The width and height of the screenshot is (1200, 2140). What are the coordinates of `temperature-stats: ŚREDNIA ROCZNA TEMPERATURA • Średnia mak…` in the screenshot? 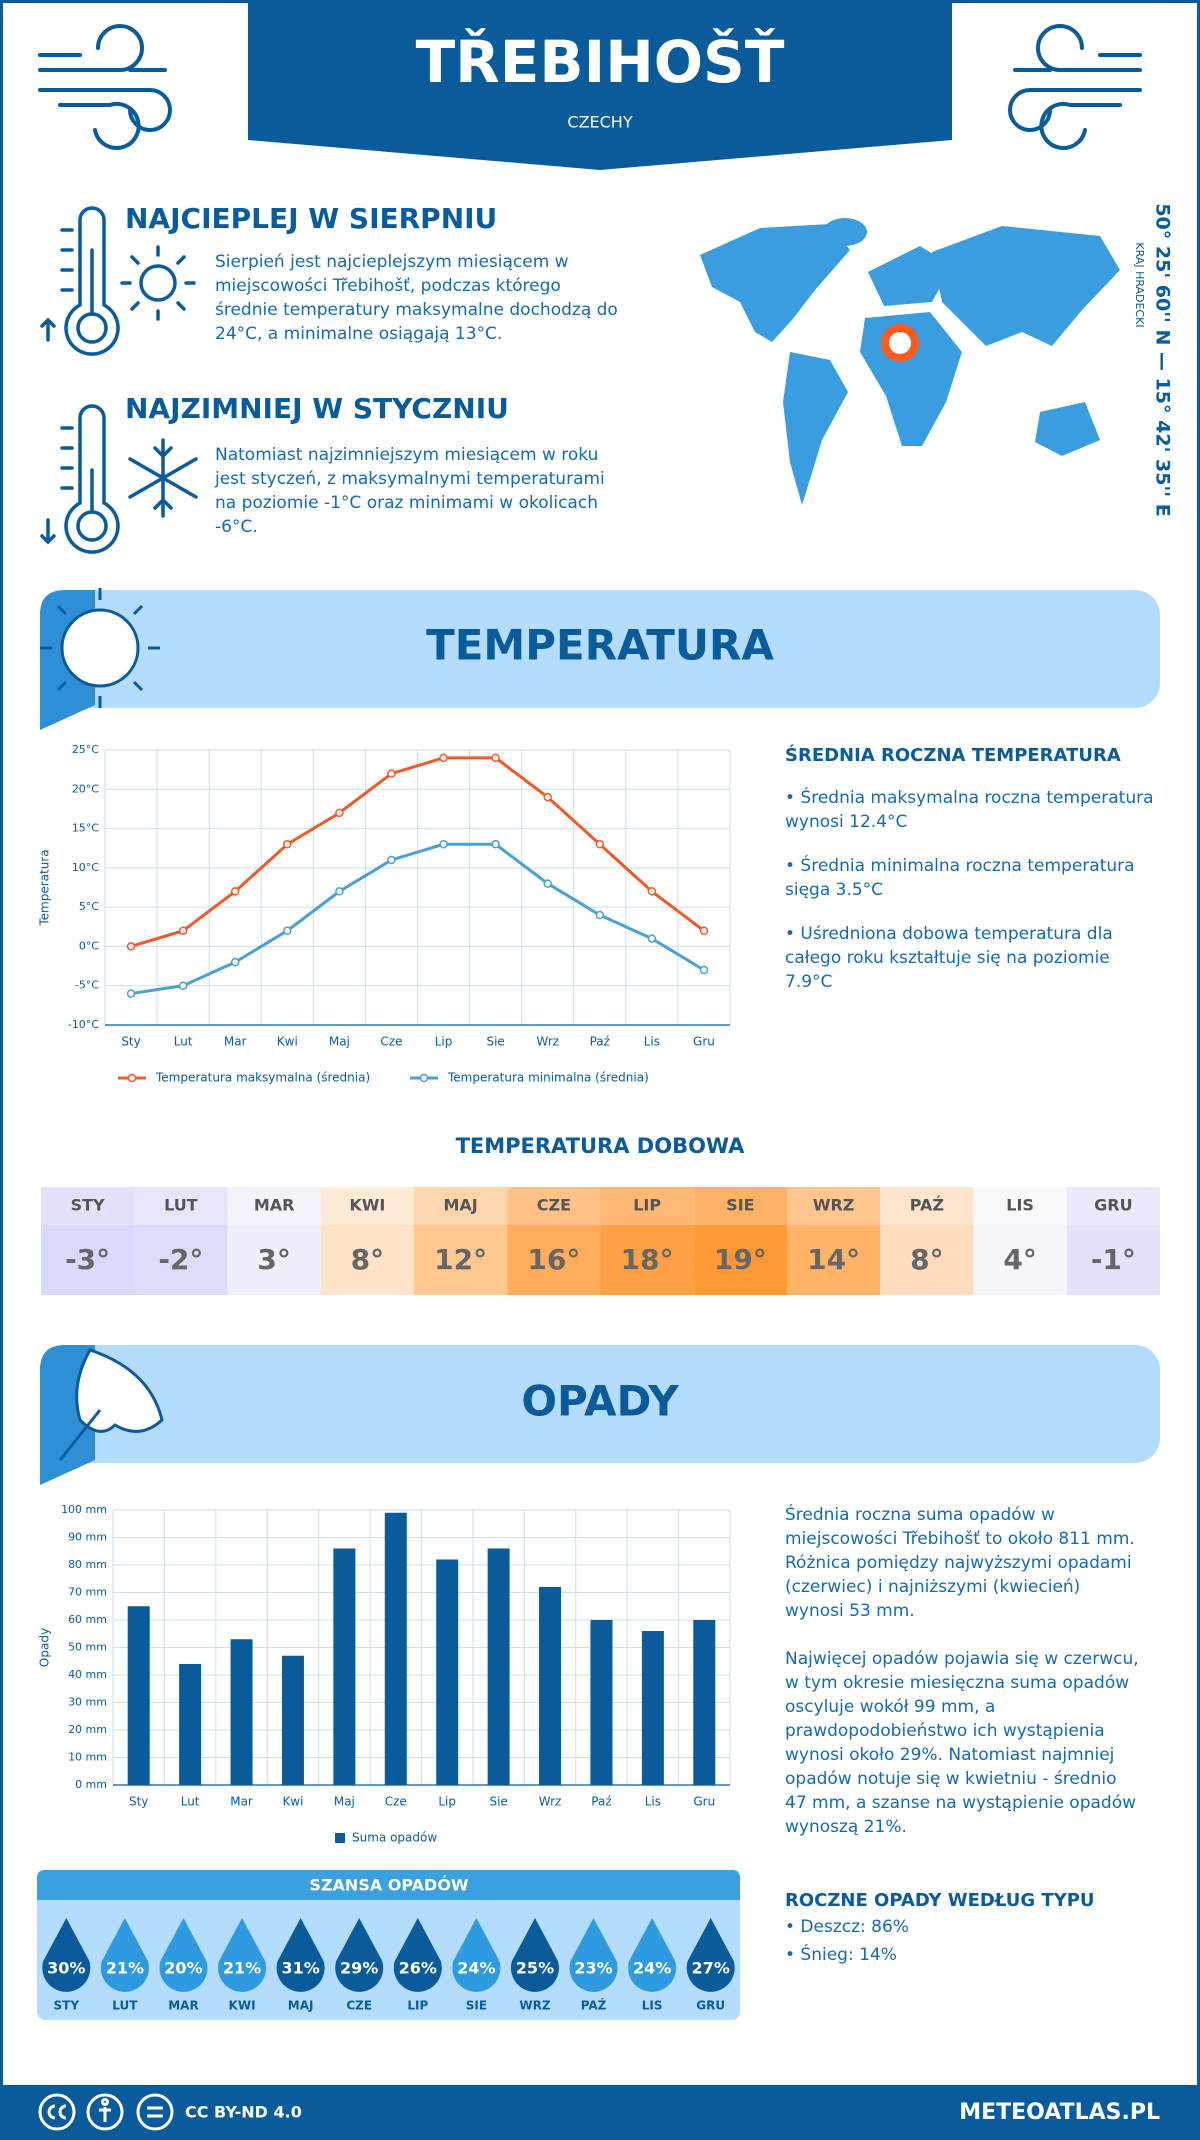 It's located at (972, 869).